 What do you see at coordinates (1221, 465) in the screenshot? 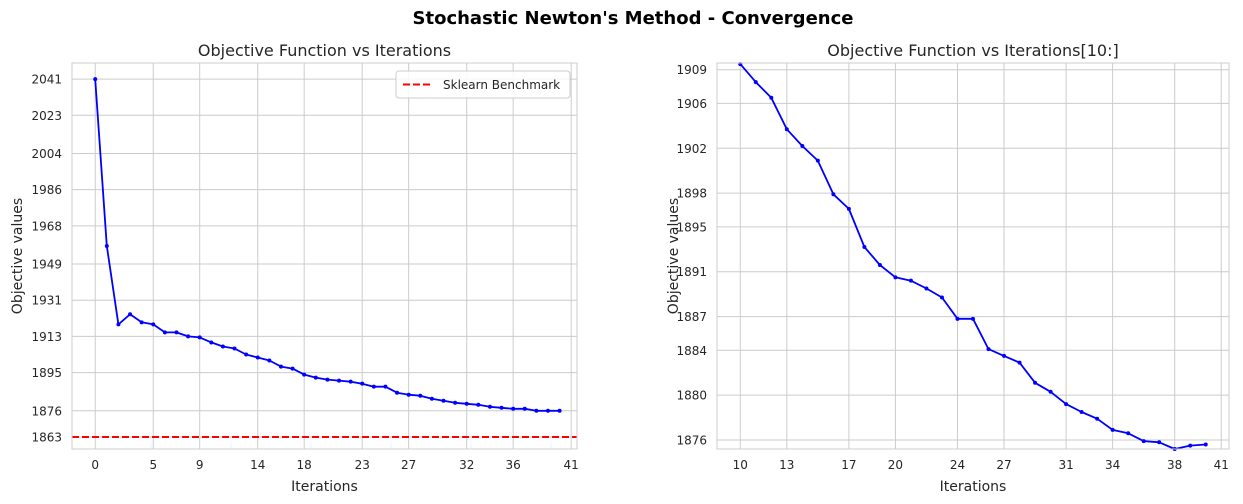
I see `right-x-tick-label: 41` at bounding box center [1221, 465].